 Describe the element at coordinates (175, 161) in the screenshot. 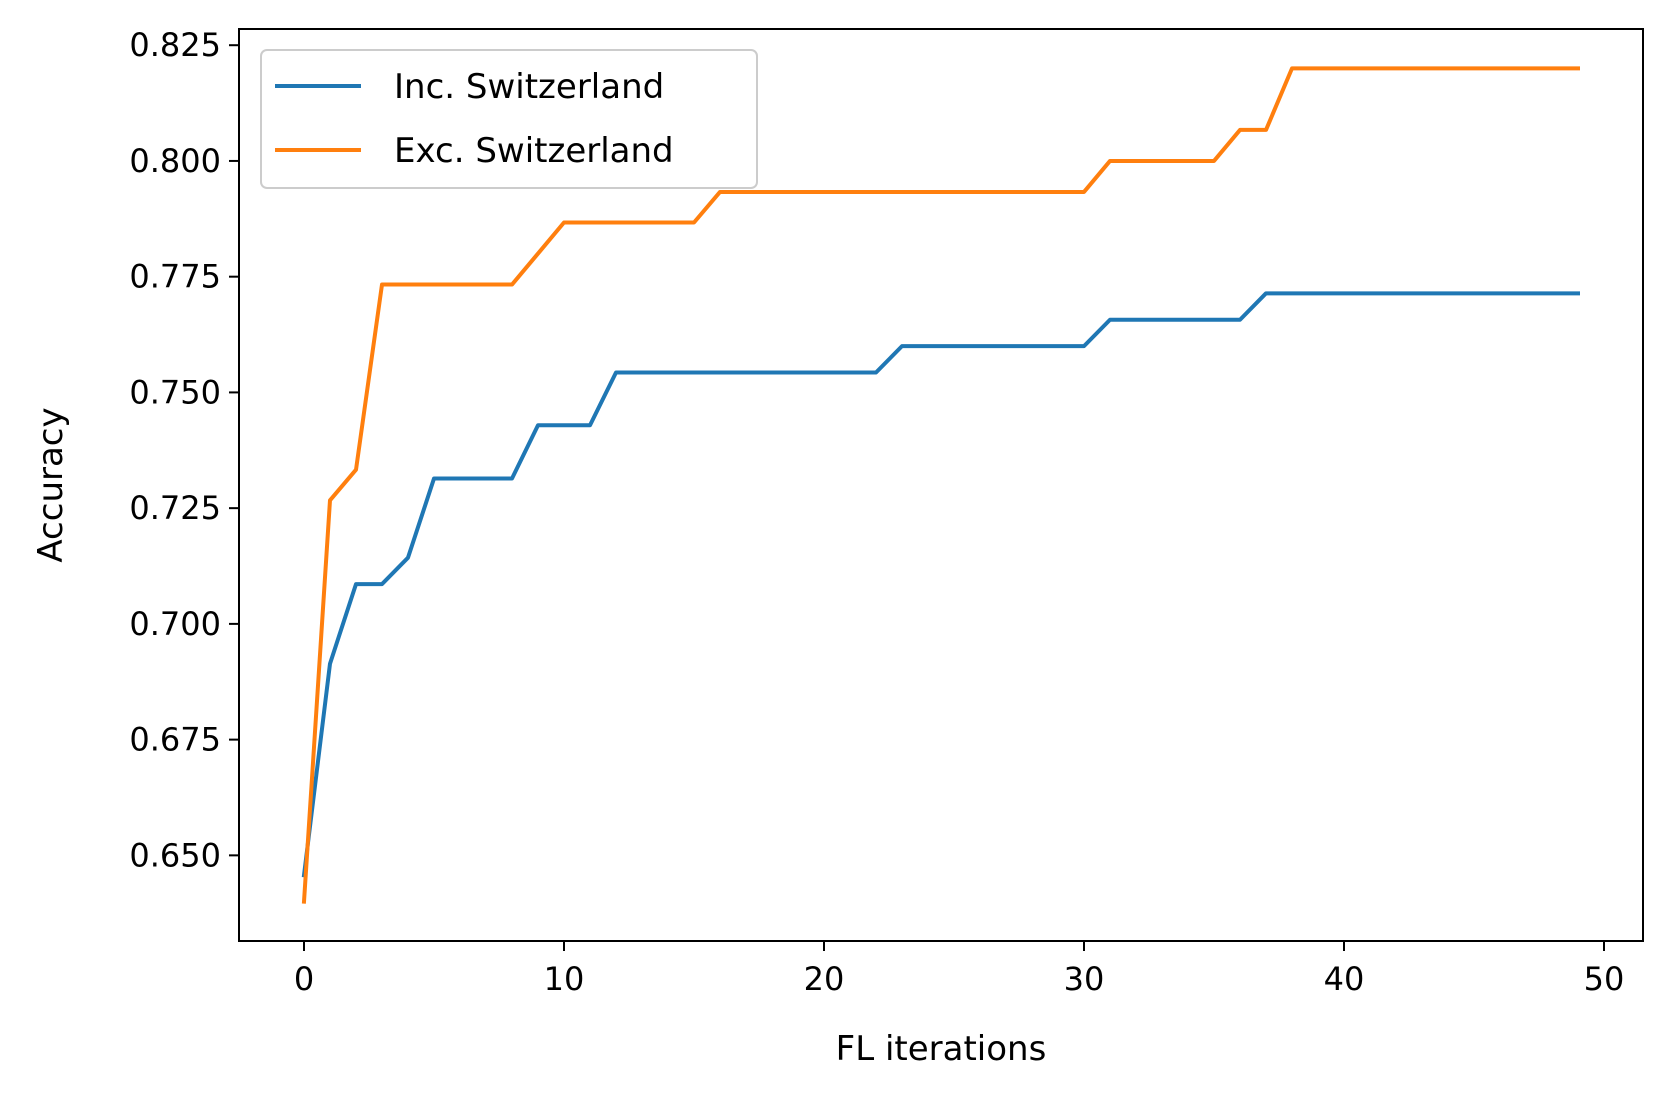

I see `y-tick-label: 0.800` at that location.